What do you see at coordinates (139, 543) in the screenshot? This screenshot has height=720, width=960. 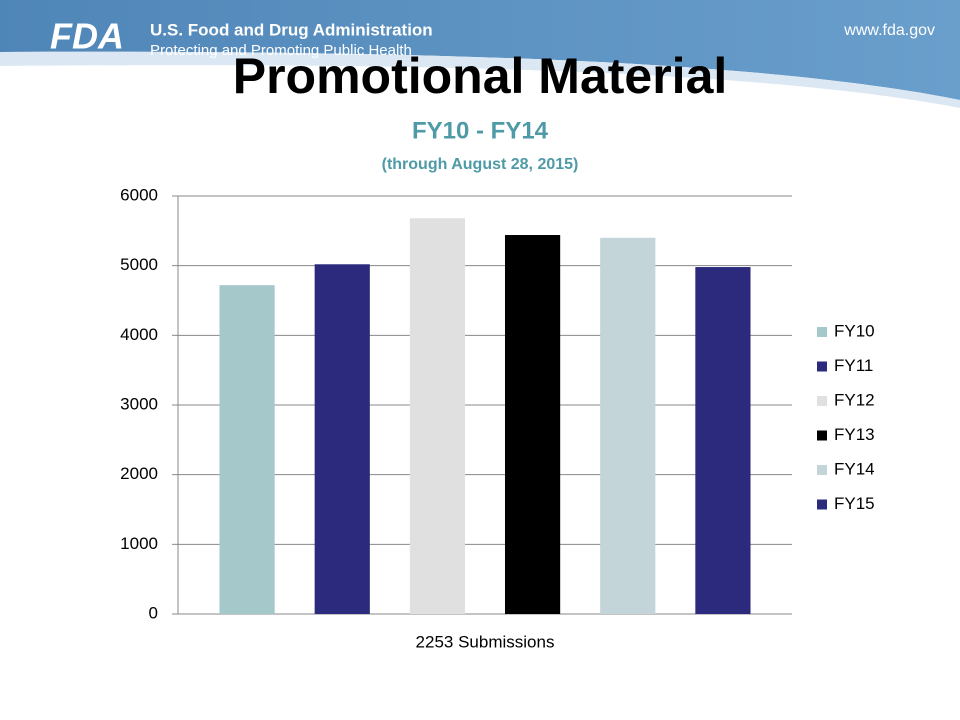 I see `y-tick-label: 1000` at bounding box center [139, 543].